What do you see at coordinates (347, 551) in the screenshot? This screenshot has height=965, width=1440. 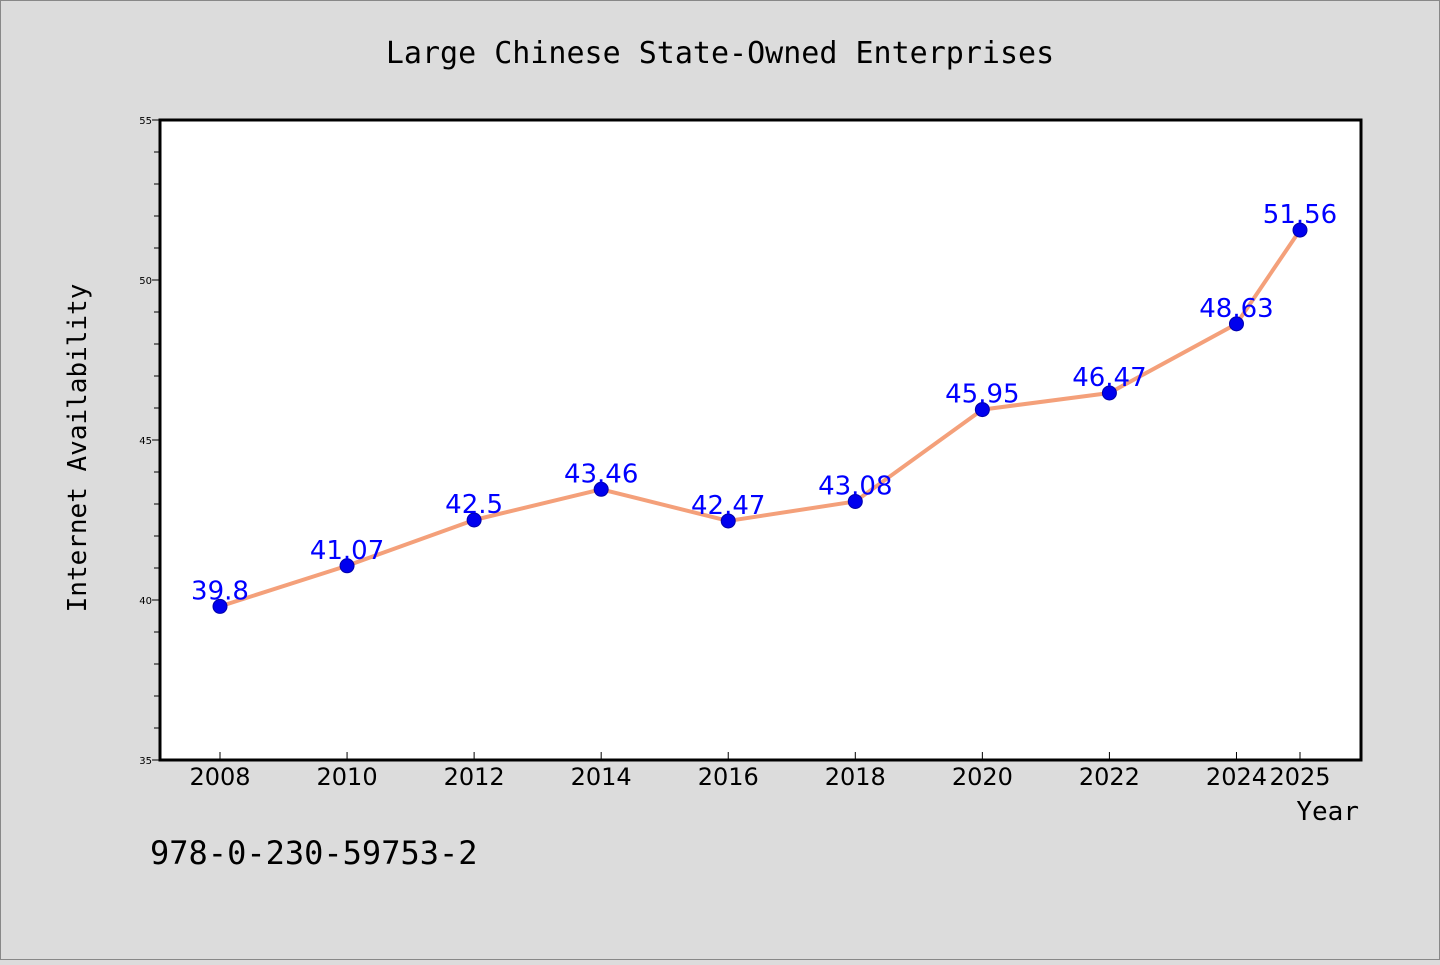 I see `data-point-label: 41.07` at bounding box center [347, 551].